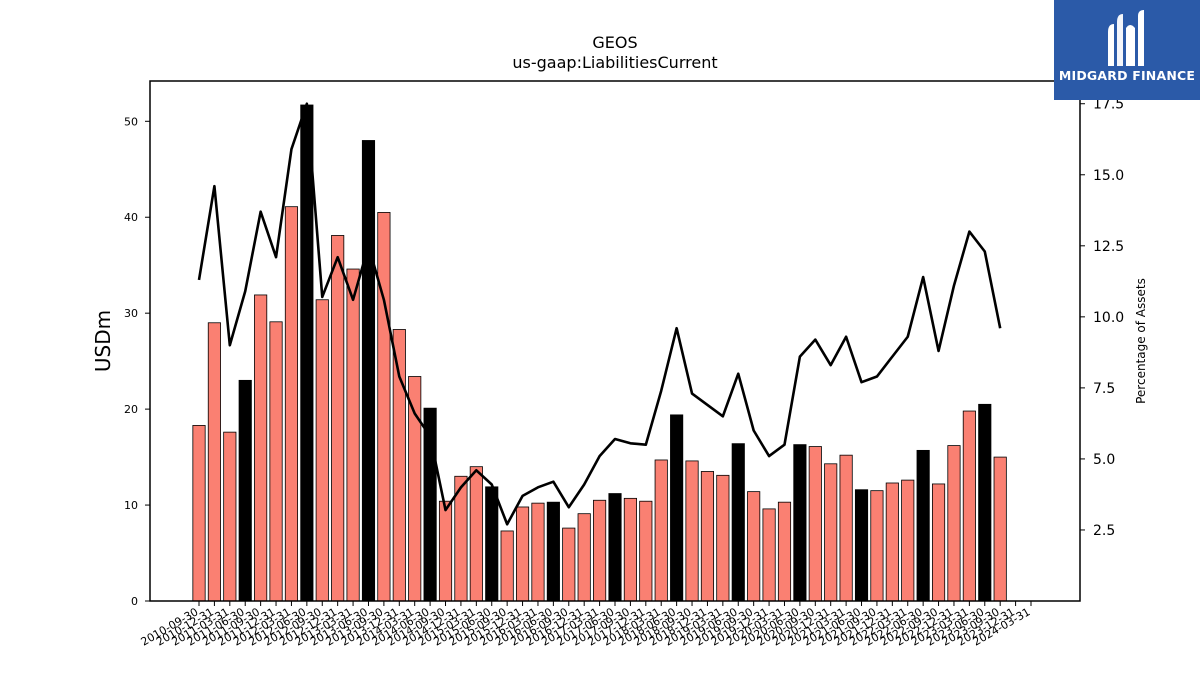  I want to click on y-tick-label: 0, so click(134, 601).